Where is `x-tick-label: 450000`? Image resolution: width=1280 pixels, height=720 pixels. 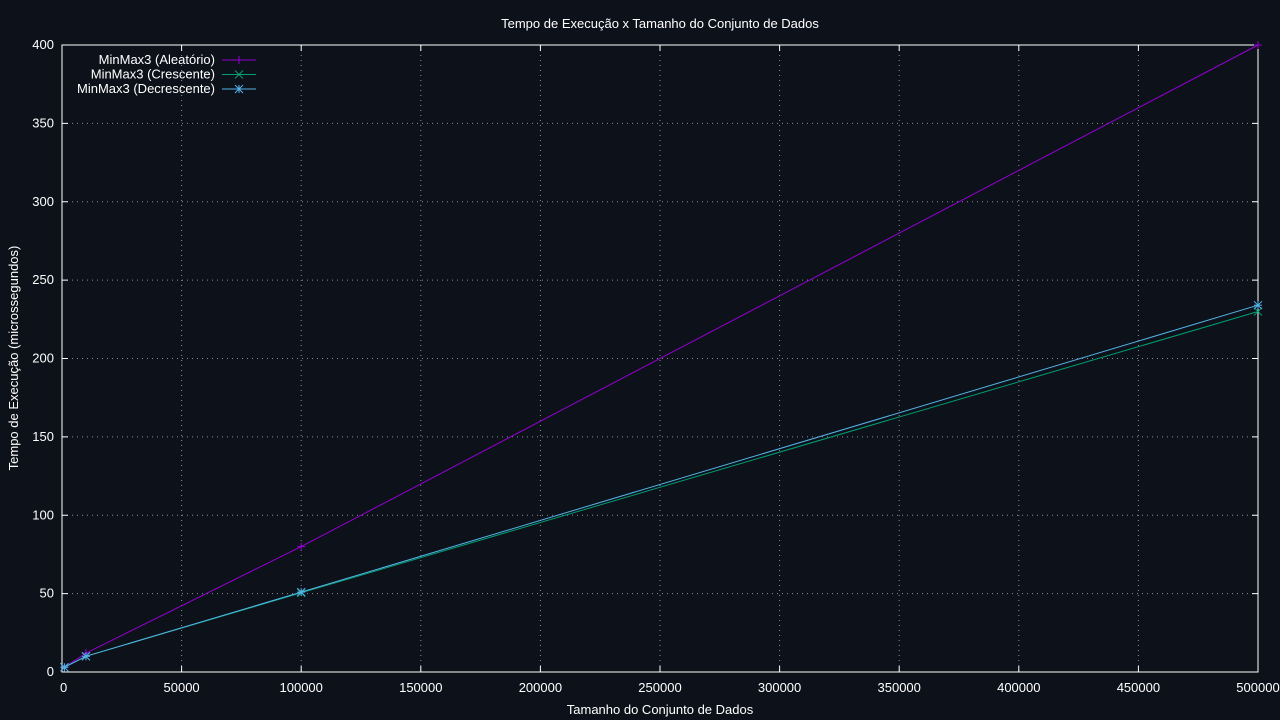
x-tick-label: 450000 is located at coordinates (1138, 687).